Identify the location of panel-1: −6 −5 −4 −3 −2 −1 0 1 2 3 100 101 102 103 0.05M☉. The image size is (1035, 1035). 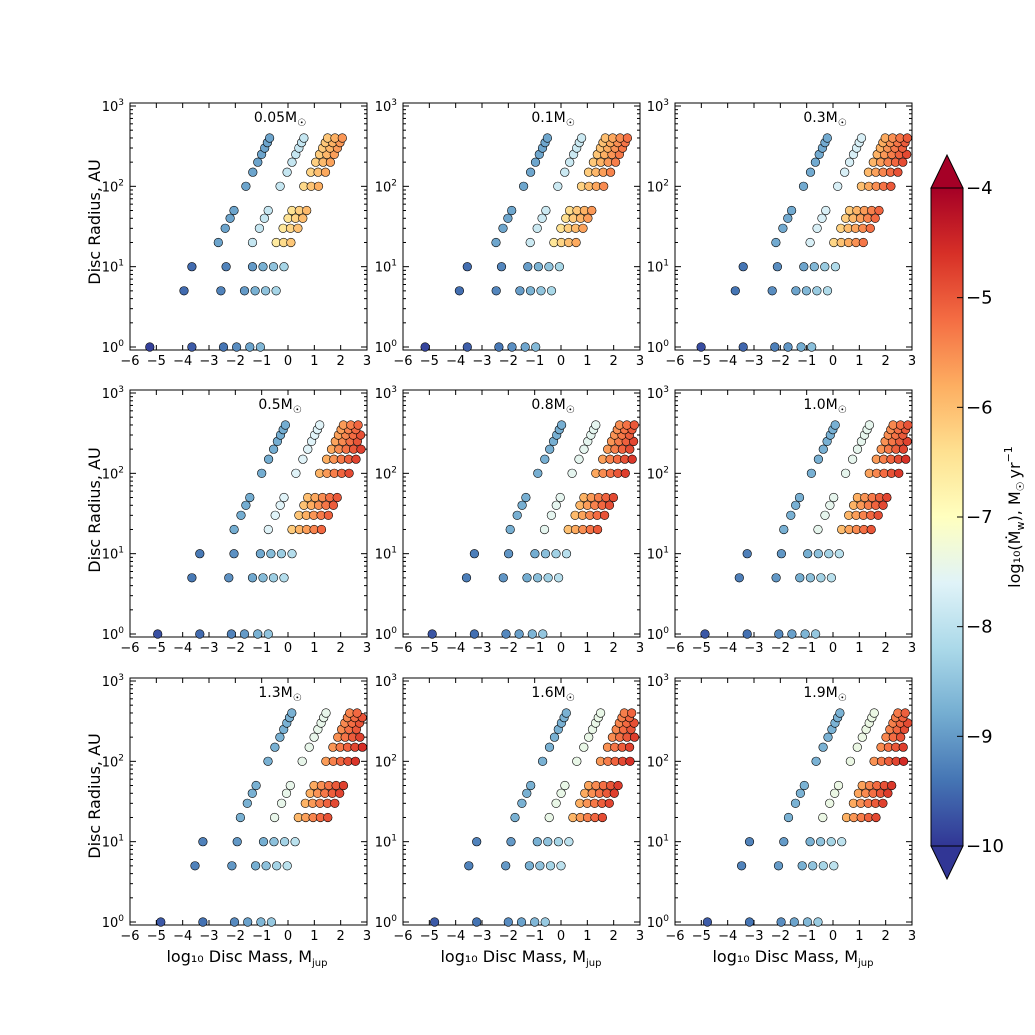
(236, 233).